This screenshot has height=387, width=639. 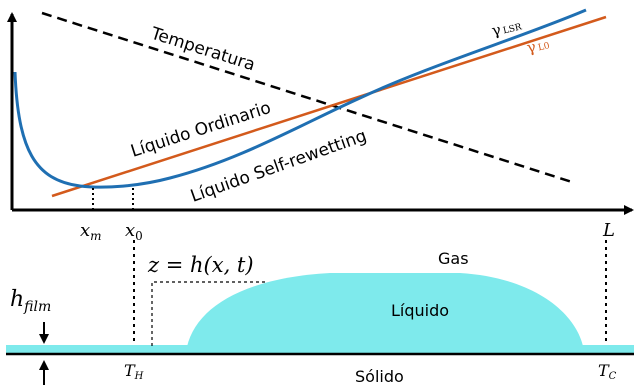 I want to click on gas-label: Gas, so click(x=453, y=258).